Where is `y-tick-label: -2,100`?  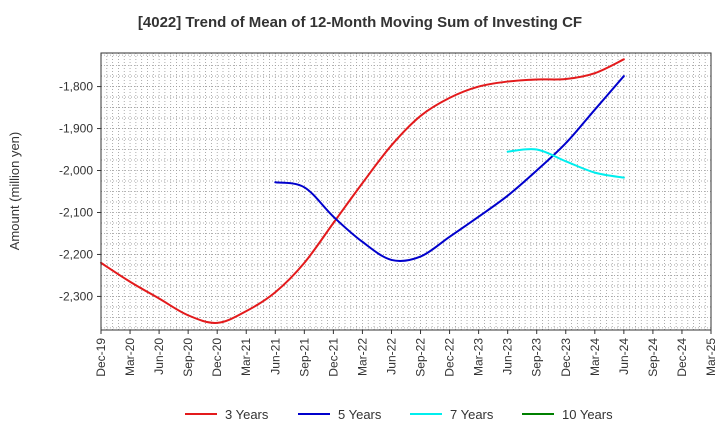
y-tick-label: -2,100 is located at coordinates (76, 212).